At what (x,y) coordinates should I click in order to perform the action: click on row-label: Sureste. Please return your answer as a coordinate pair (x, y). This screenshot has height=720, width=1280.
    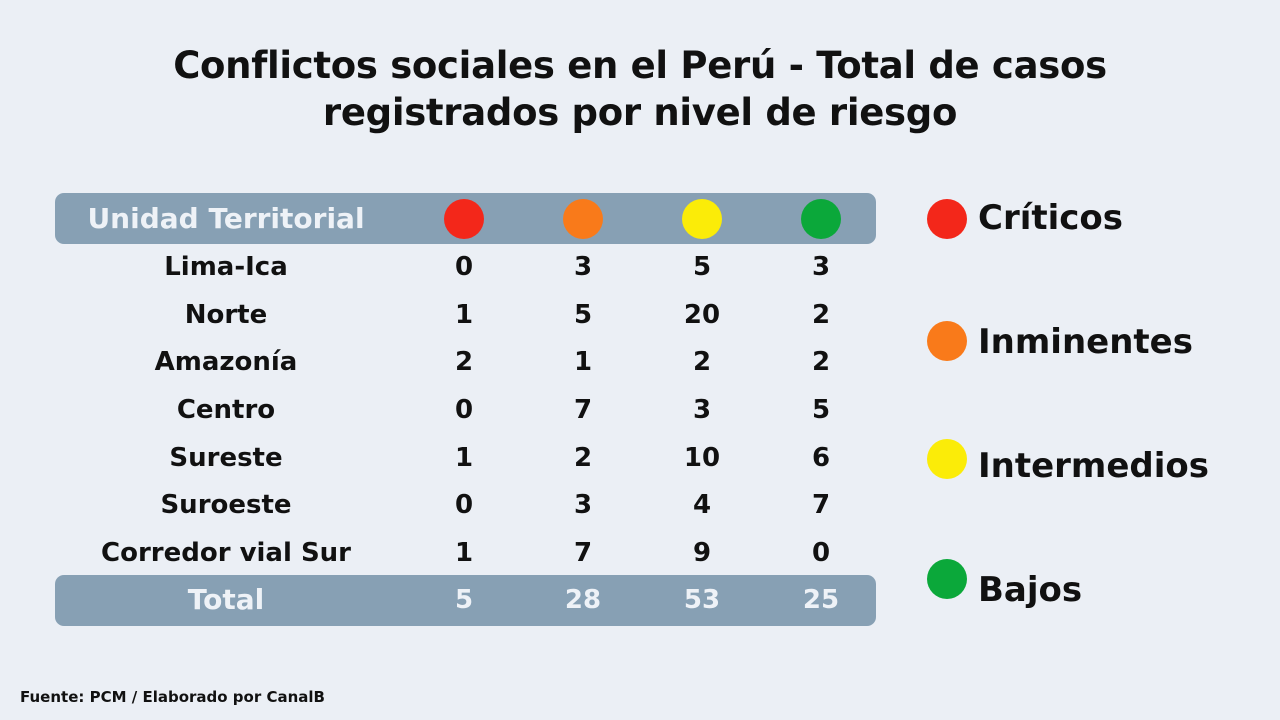
    Looking at the image, I should click on (226, 458).